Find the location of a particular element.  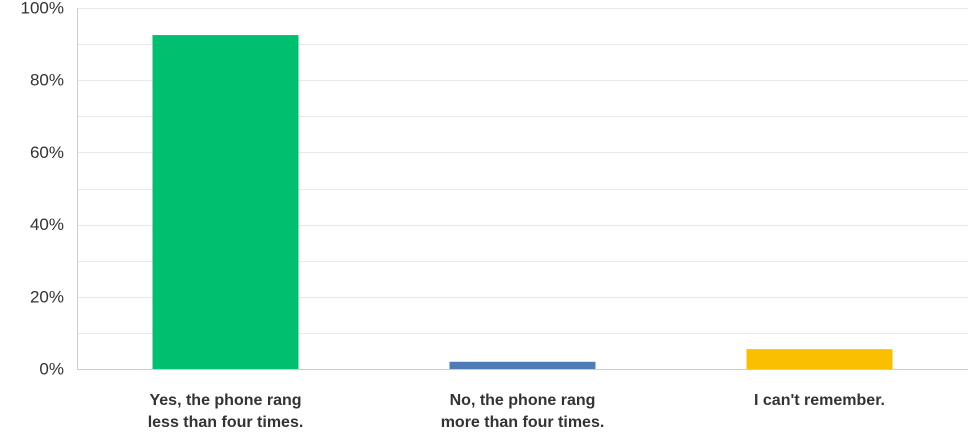

category-label-3: I can't remember. is located at coordinates (819, 400).